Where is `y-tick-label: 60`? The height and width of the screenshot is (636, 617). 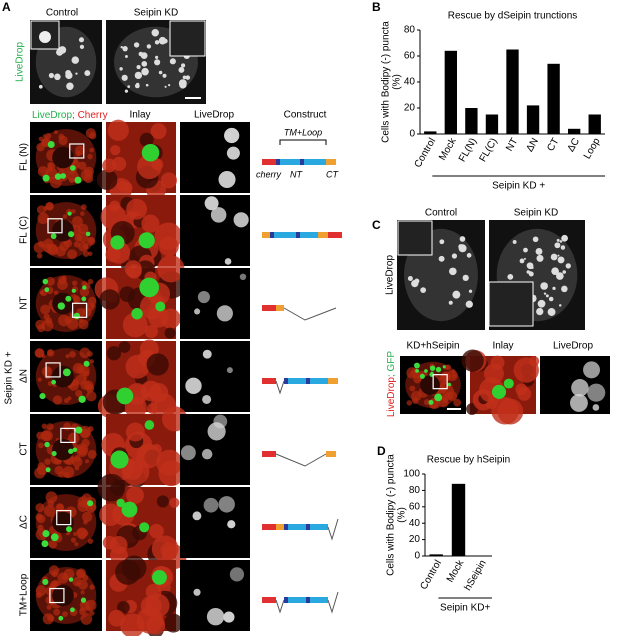
y-tick-label: 60 is located at coordinates (410, 56).